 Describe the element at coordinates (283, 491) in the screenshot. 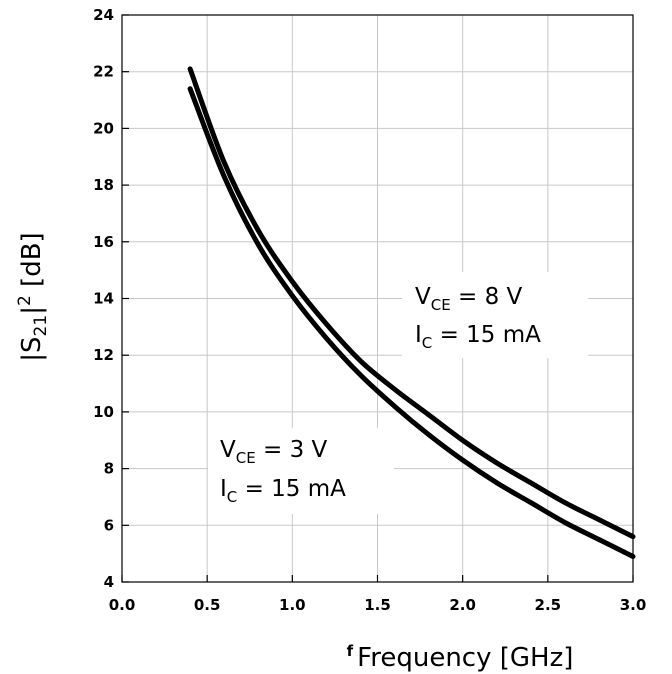

I see `annotation-vce-3v-line2: IC = 15 mA` at that location.